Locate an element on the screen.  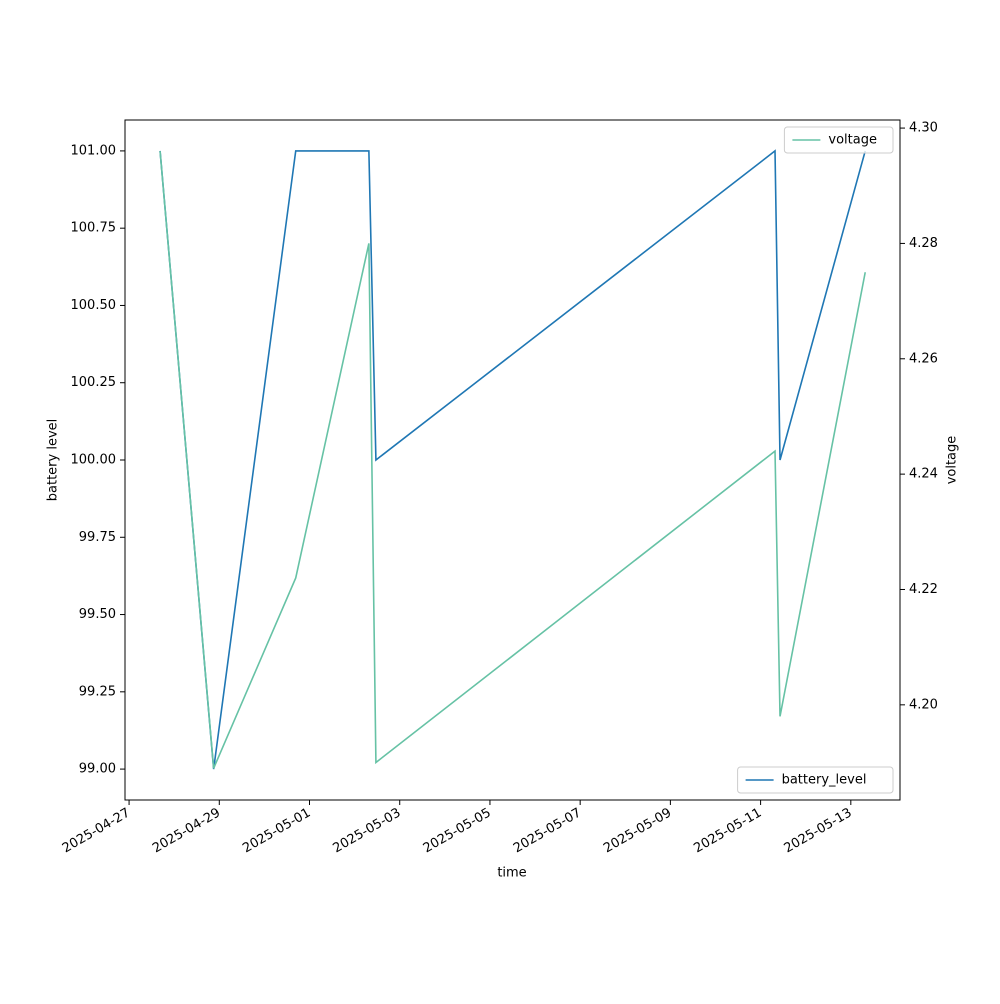
x-axis-label: time is located at coordinates (511, 873).